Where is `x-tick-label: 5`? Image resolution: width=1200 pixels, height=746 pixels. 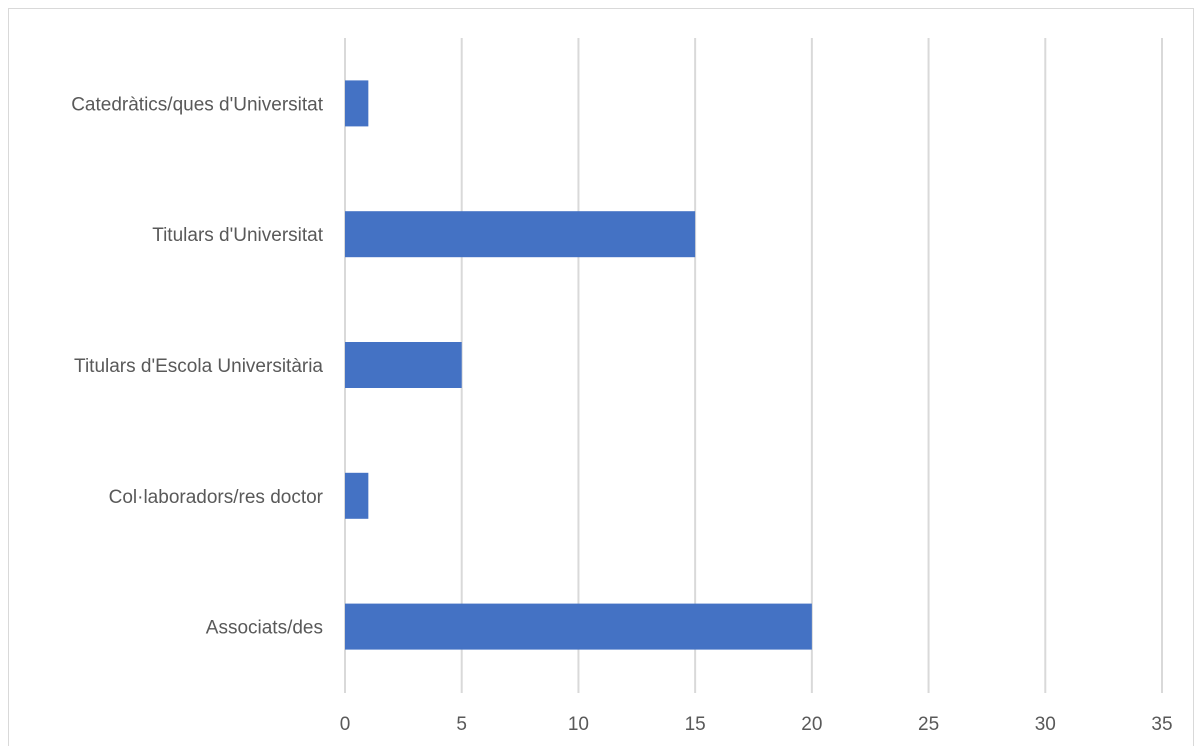
x-tick-label: 5 is located at coordinates (461, 724).